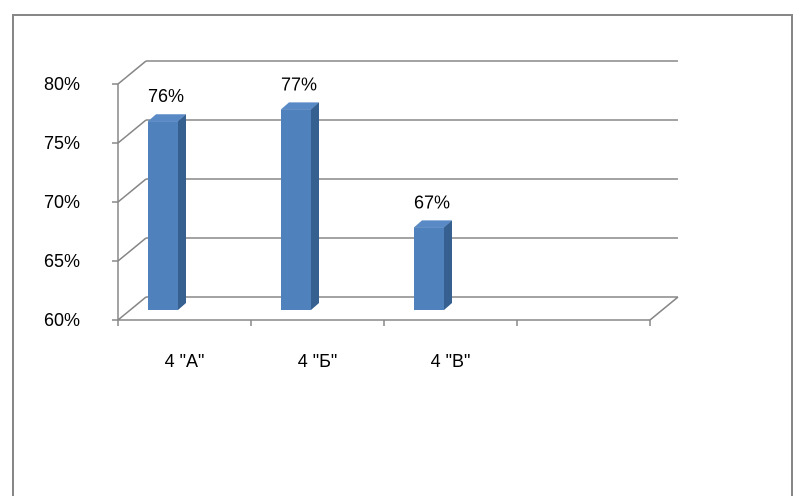 The image size is (808, 496). Describe the element at coordinates (451, 361) in the screenshot. I see `category-label: 4 "В"` at that location.